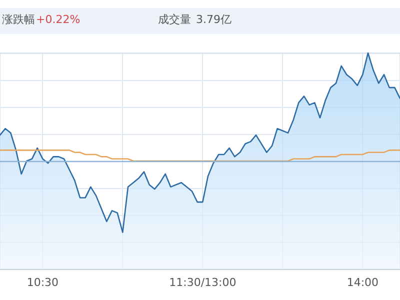 This screenshot has height=300, width=400. What do you see at coordinates (174, 19) in the screenshot?
I see `text: 成交量` at bounding box center [174, 19].